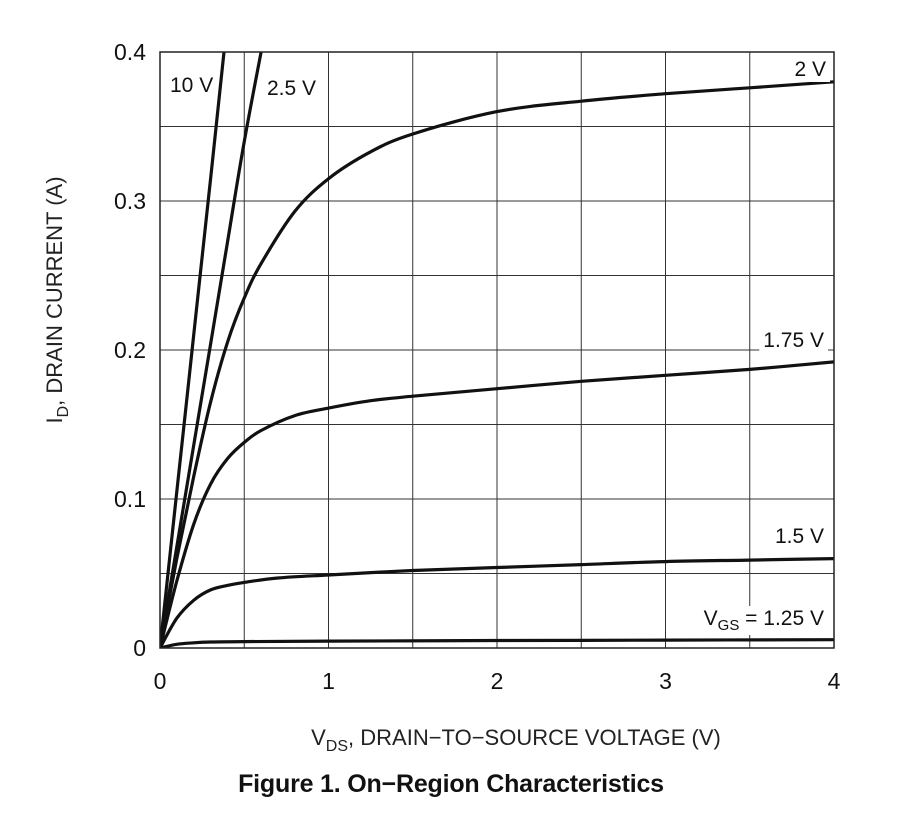 The height and width of the screenshot is (829, 902). I want to click on curve-label-2-5-v: 2.5 V, so click(291, 88).